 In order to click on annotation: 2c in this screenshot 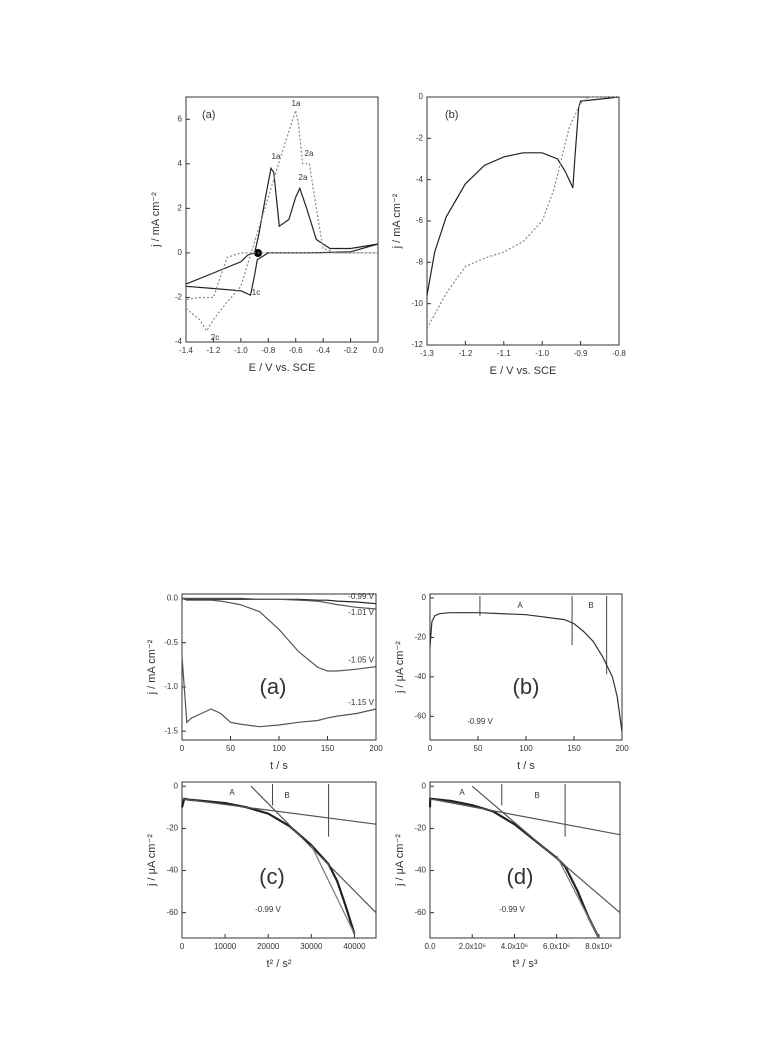, I will do `click(215, 337)`.